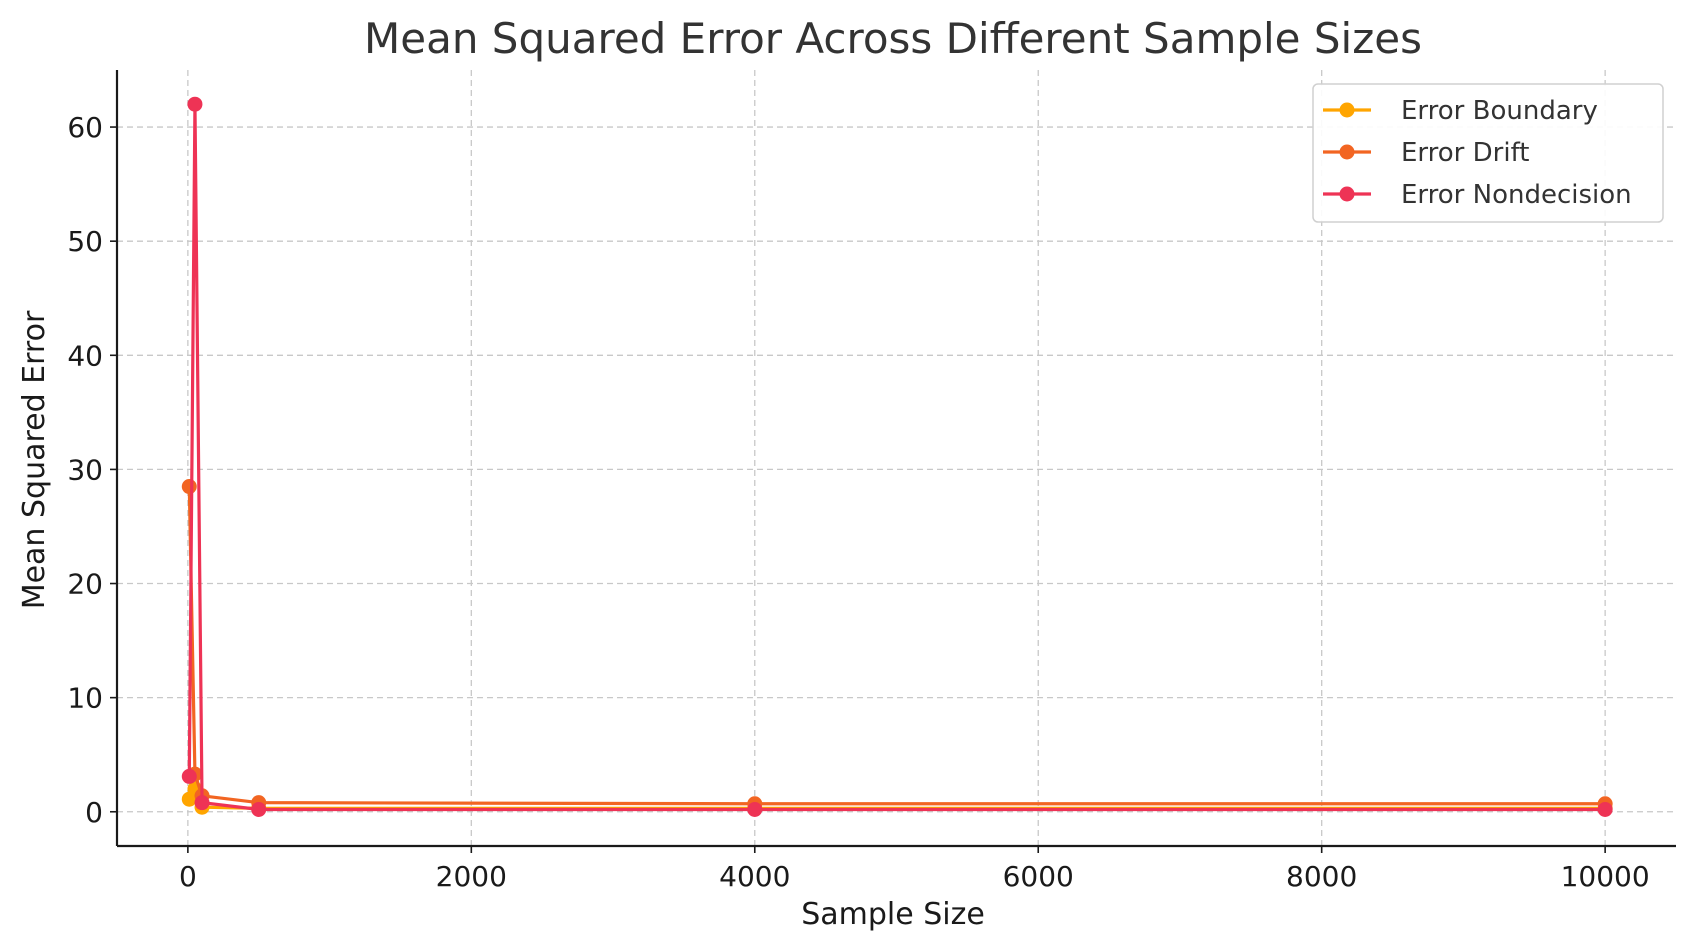  What do you see at coordinates (1465, 153) in the screenshot?
I see `legend-label: Error Drift` at bounding box center [1465, 153].